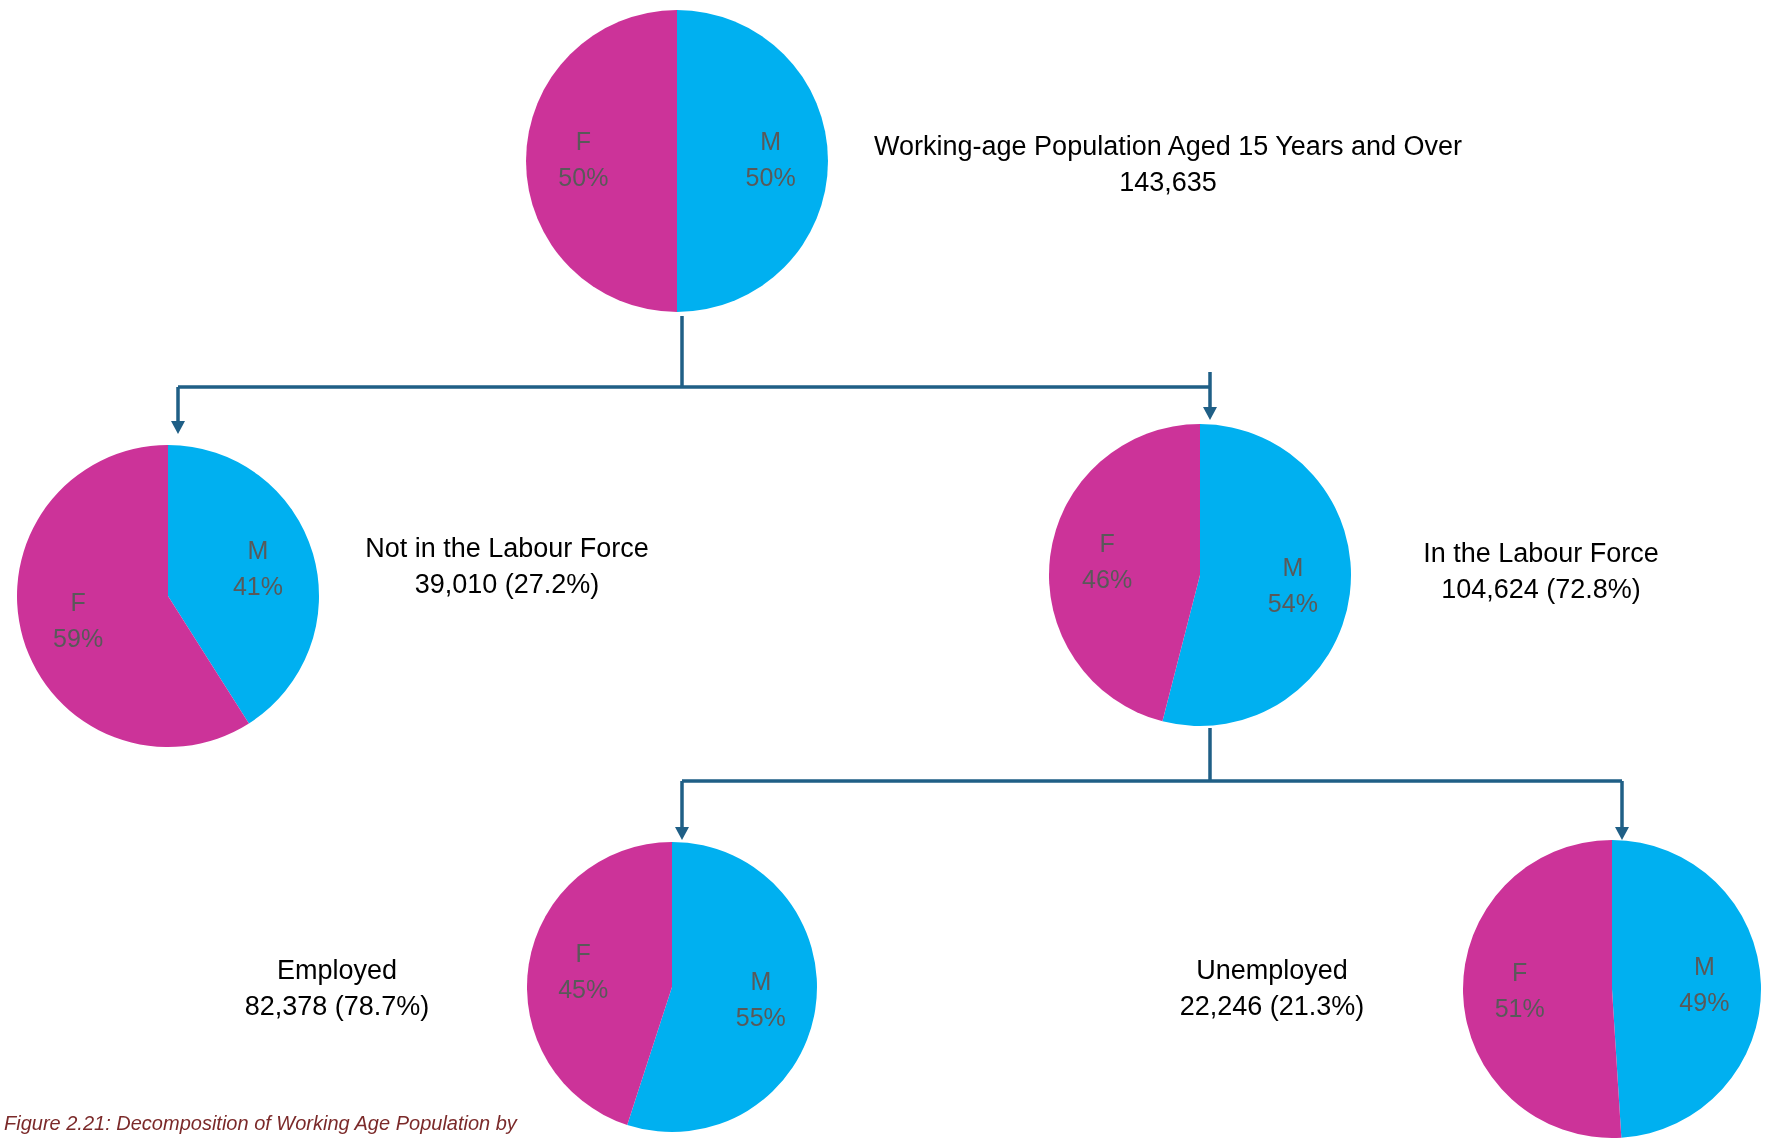  I want to click on data-label: 46%, so click(1107, 579).